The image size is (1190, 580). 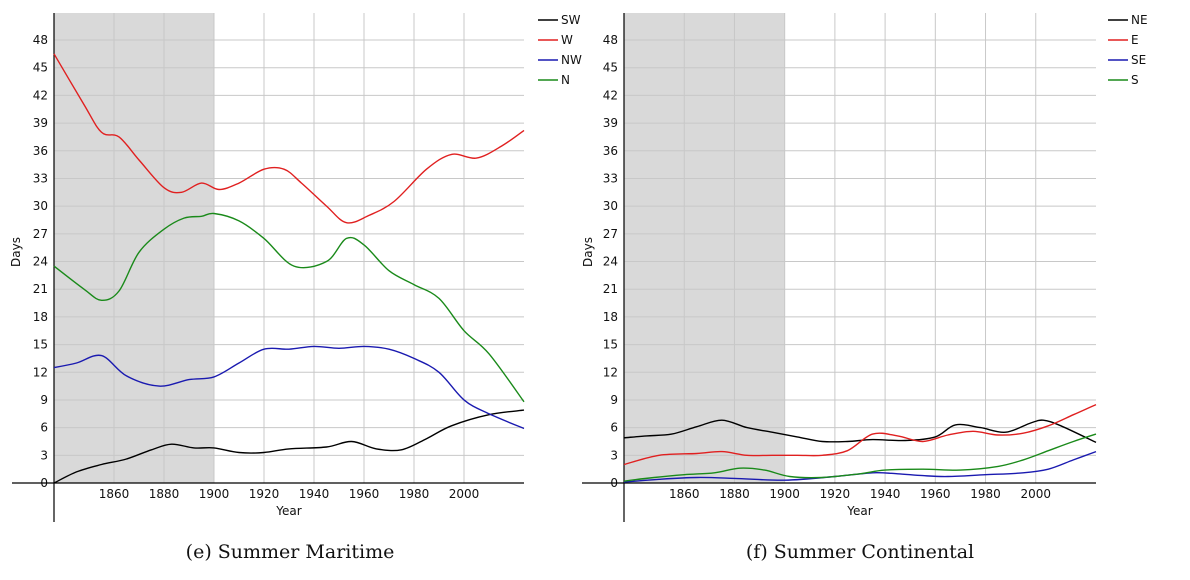 I want to click on chart-caption: (f) Summer Continental, so click(x=860, y=552).